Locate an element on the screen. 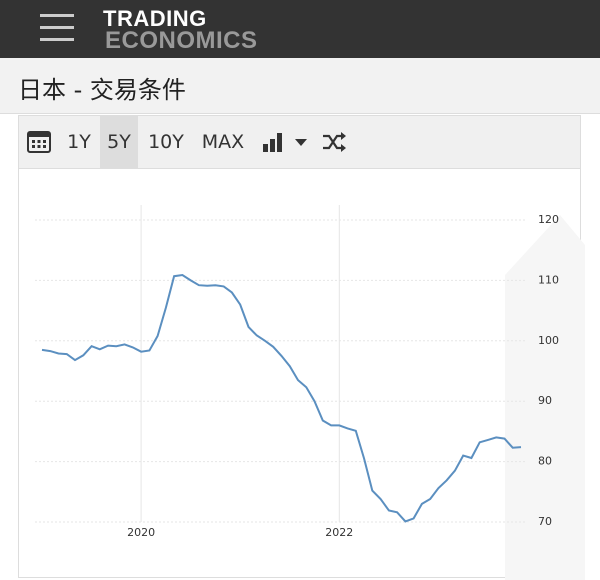 The width and height of the screenshot is (600, 580). logo-line: TRADING is located at coordinates (155, 18).